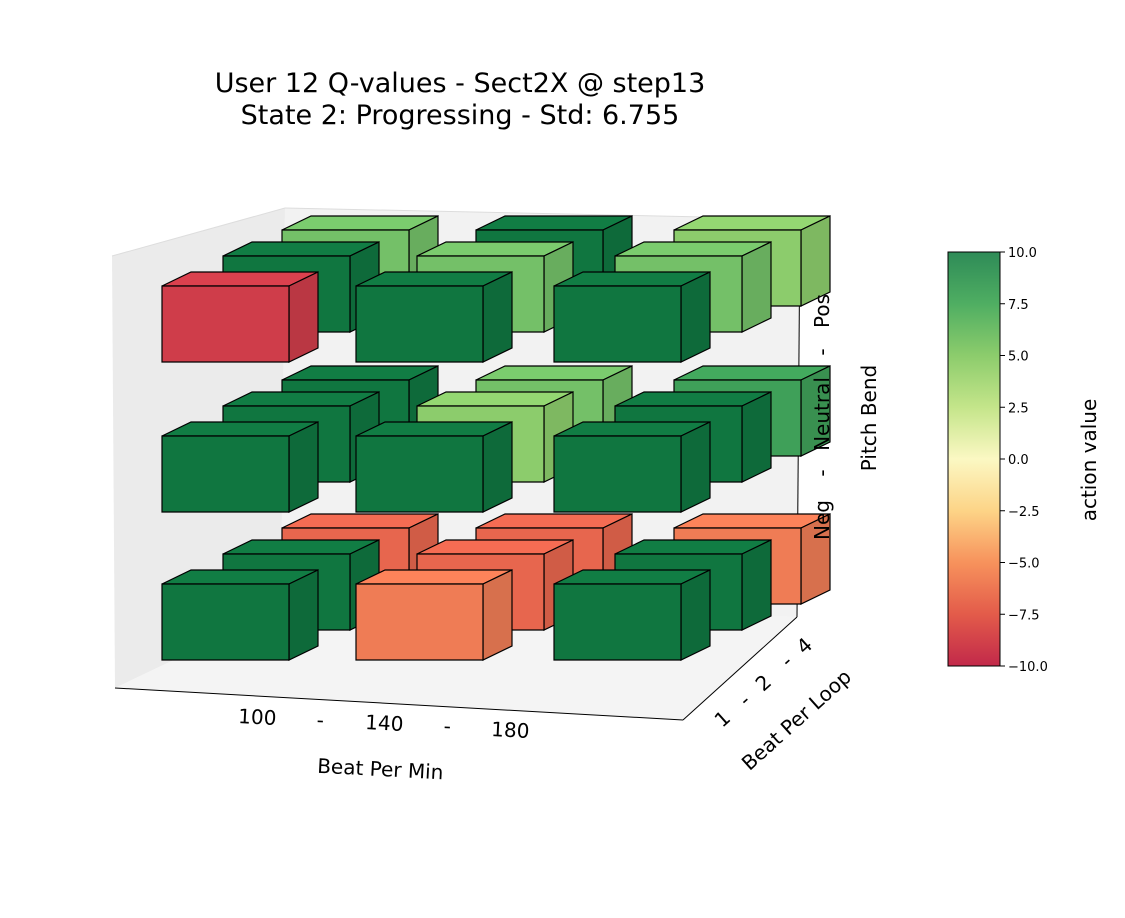 This screenshot has height=918, width=1125. What do you see at coordinates (805, 646) in the screenshot?
I see `y-tick-label: 4` at bounding box center [805, 646].